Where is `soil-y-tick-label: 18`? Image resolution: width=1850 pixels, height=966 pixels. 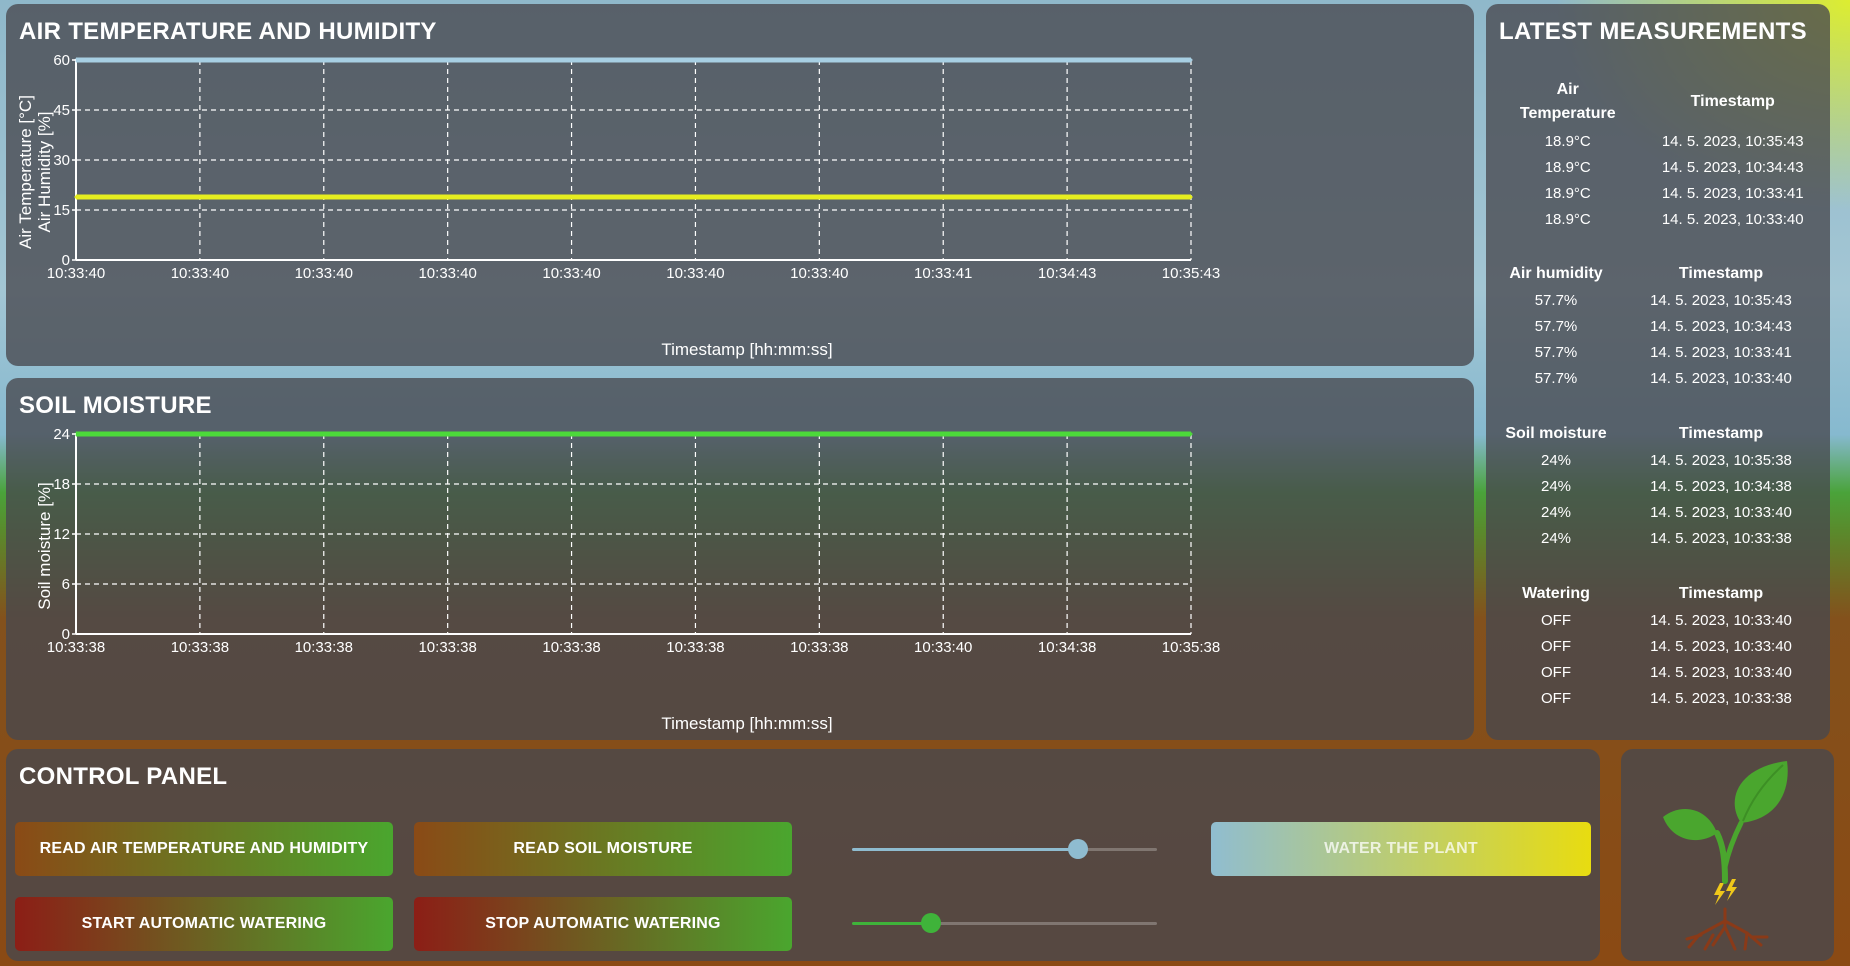
soil-y-tick-label: 18 is located at coordinates (61, 484).